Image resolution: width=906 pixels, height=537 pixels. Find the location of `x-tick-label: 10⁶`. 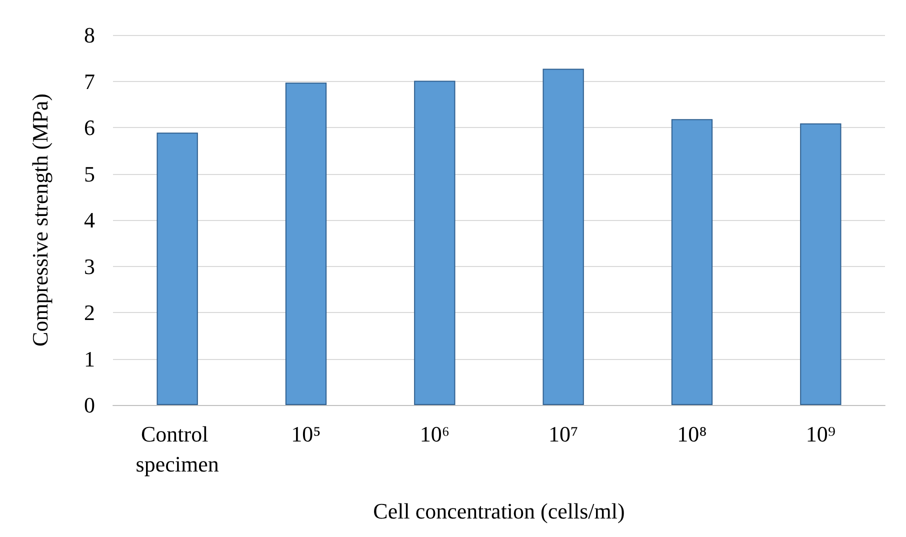

x-tick-label: 10⁶ is located at coordinates (435, 434).